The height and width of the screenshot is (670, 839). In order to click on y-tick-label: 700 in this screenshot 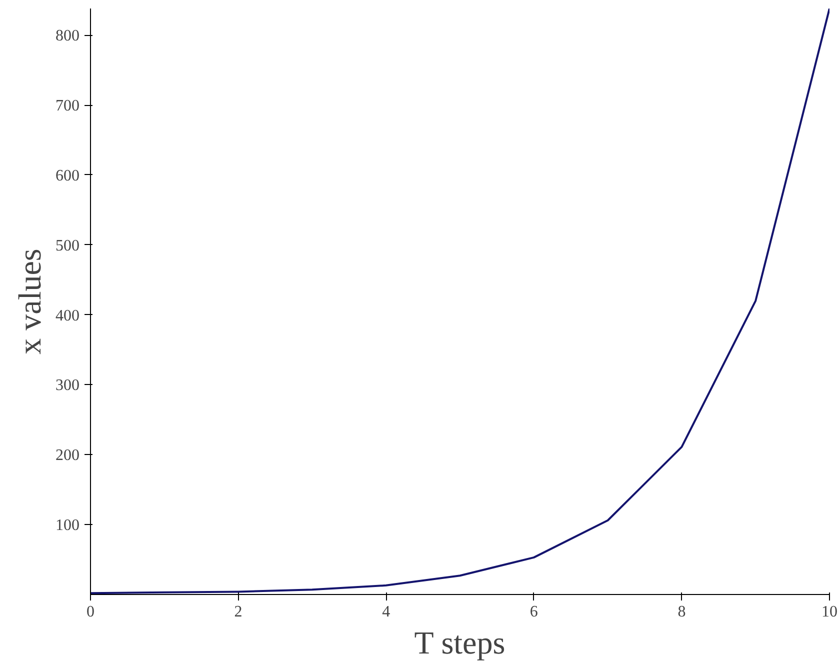, I will do `click(68, 106)`.